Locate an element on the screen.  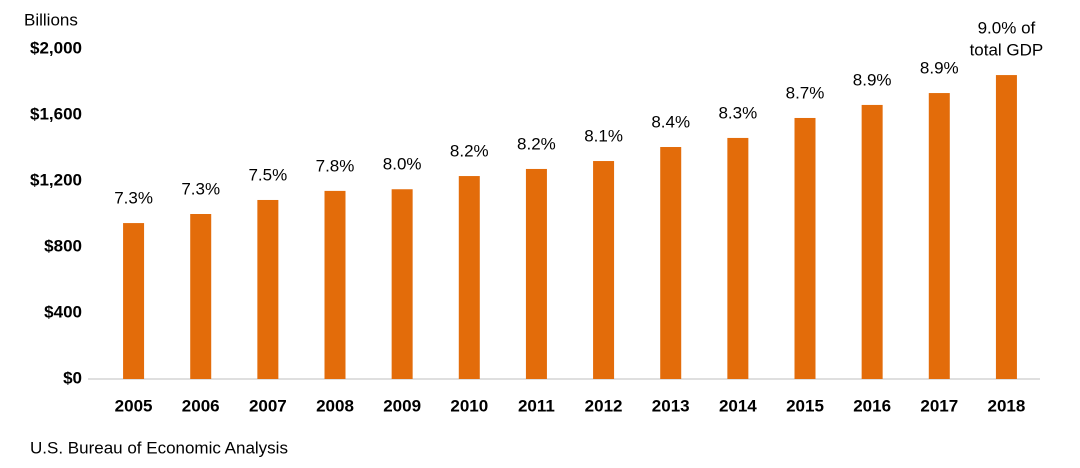
y-tick-label: $400 is located at coordinates (63, 311).